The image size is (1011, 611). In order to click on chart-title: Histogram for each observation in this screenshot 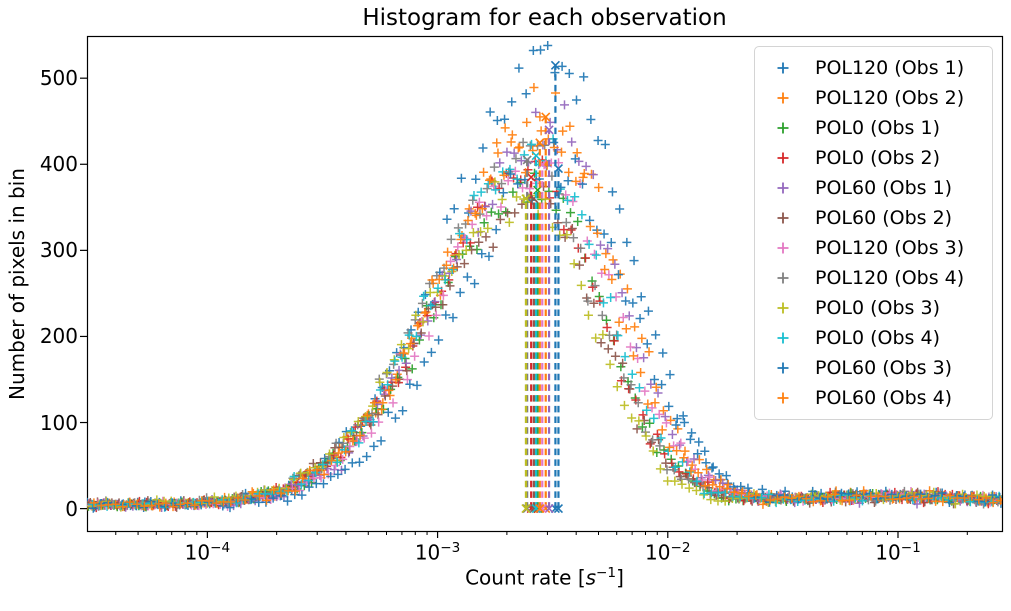, I will do `click(544, 18)`.